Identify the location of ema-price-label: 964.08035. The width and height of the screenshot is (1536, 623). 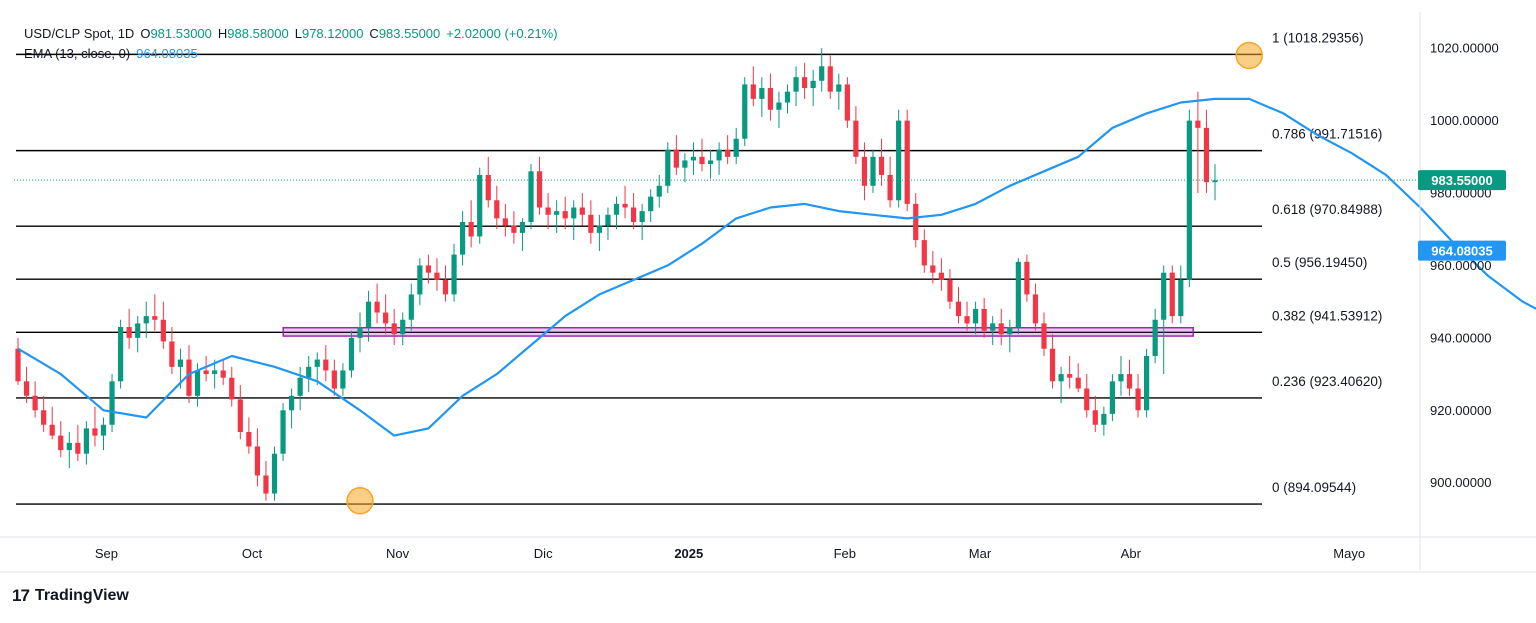
(1461, 251).